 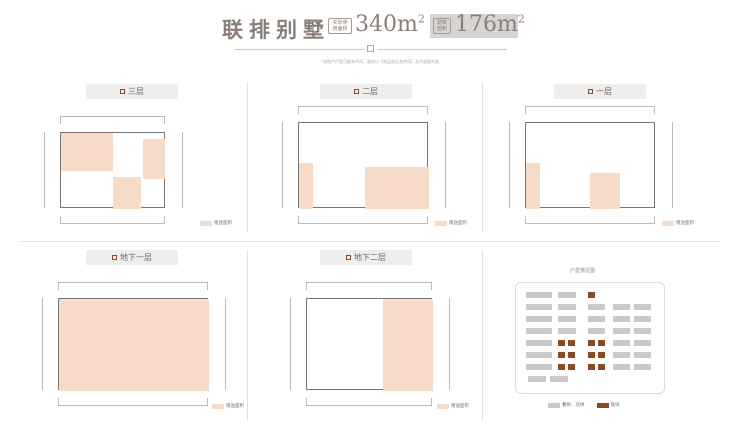 I want to click on area2-unit-sup: 2, so click(x=521, y=19).